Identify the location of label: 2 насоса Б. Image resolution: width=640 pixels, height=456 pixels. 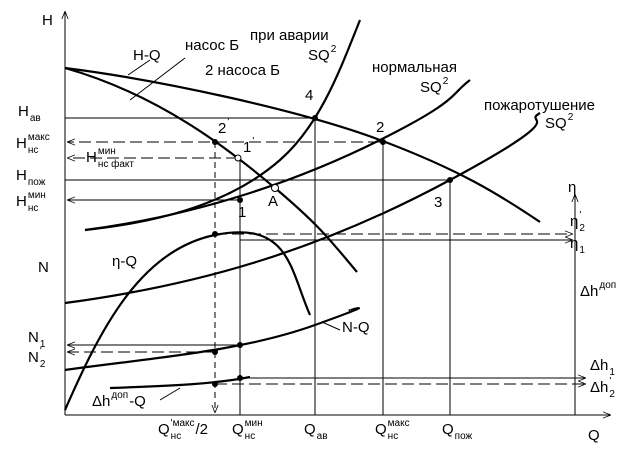
(242, 70).